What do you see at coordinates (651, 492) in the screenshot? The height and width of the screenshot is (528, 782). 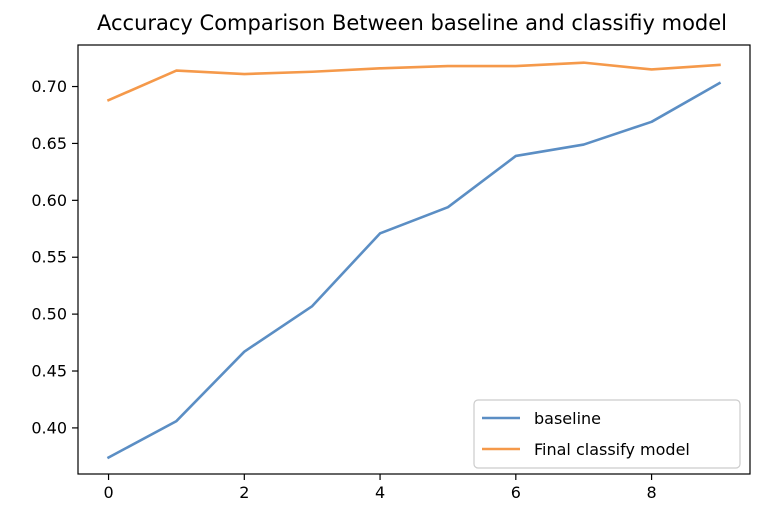 I see `x-tick-label: 8` at bounding box center [651, 492].